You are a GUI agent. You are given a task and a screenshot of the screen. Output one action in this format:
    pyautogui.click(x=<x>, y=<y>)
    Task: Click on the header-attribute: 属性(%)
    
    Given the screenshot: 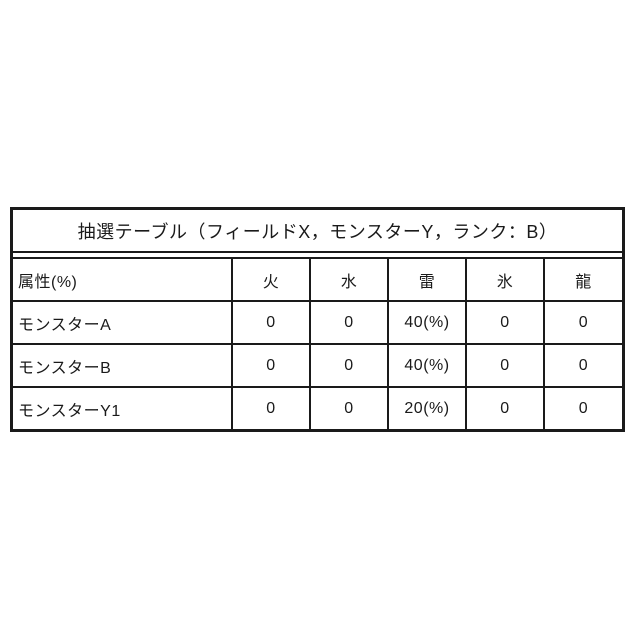 What is the action you would take?
    pyautogui.click(x=123, y=280)
    